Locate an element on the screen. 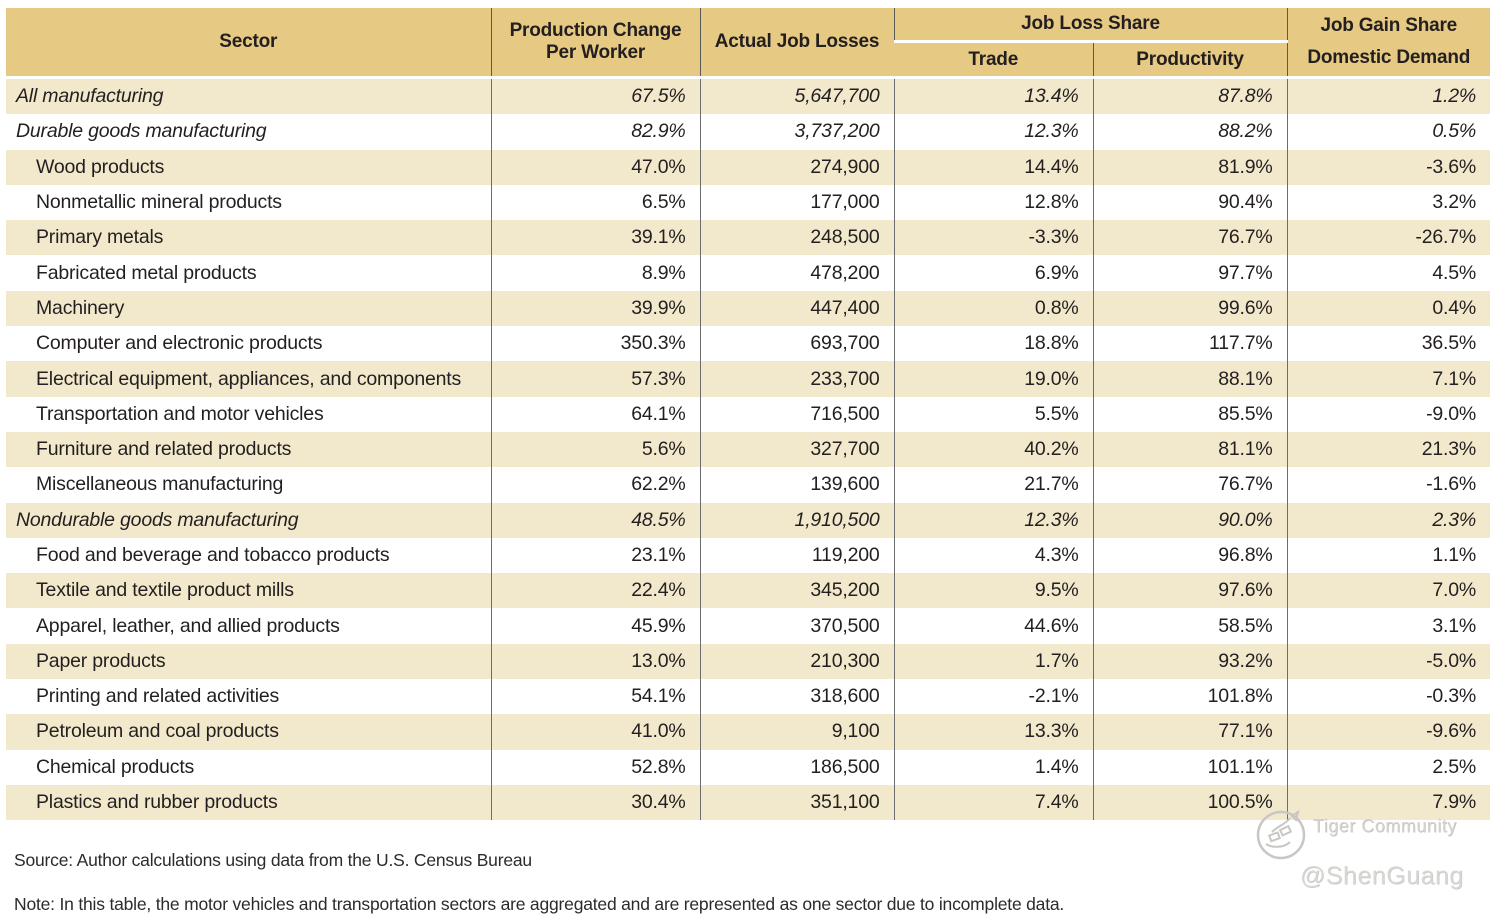 This screenshot has width=1496, height=915. cell-sector: Nondurable goods manufacturing is located at coordinates (248, 520).